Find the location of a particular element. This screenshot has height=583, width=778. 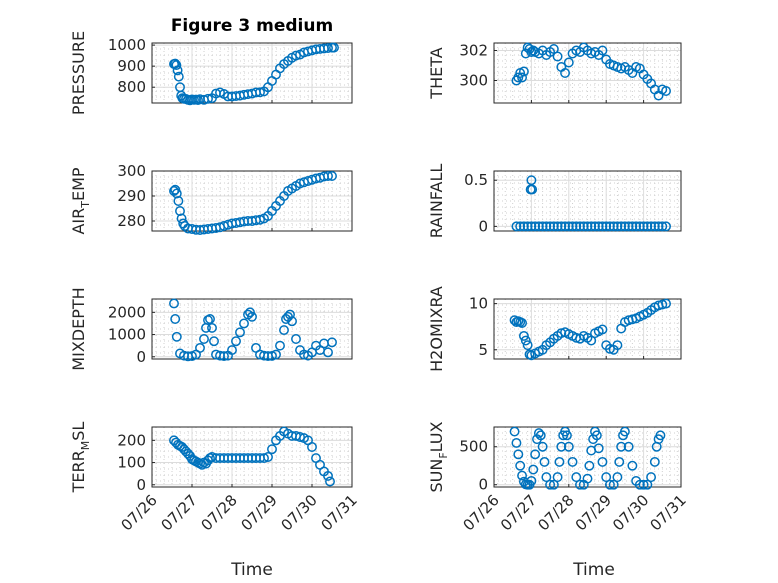

y-tick-label: 5 is located at coordinates (483, 350).